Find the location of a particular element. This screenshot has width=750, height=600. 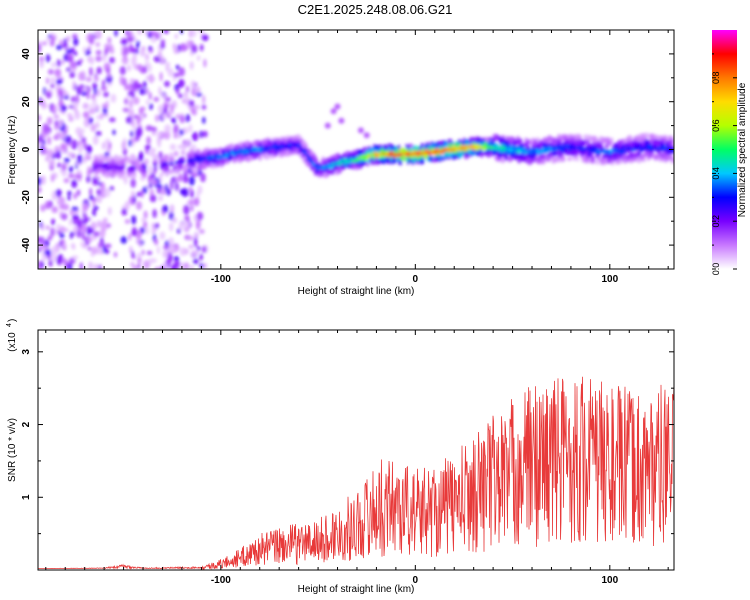

colorbar-label: Normalized spectral amplitude is located at coordinates (742, 149).